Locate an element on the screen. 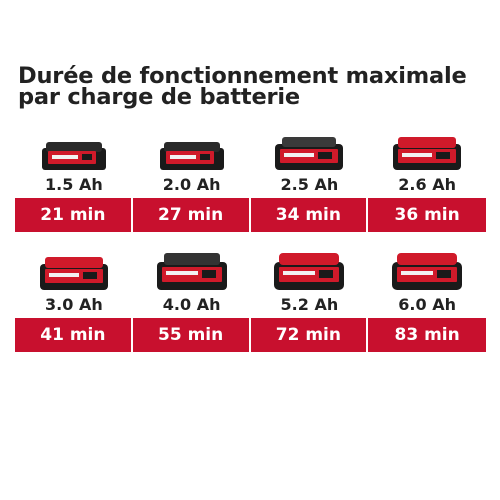 This screenshot has height=500, width=500. battery-cell: 3.0 Ah is located at coordinates (74, 284).